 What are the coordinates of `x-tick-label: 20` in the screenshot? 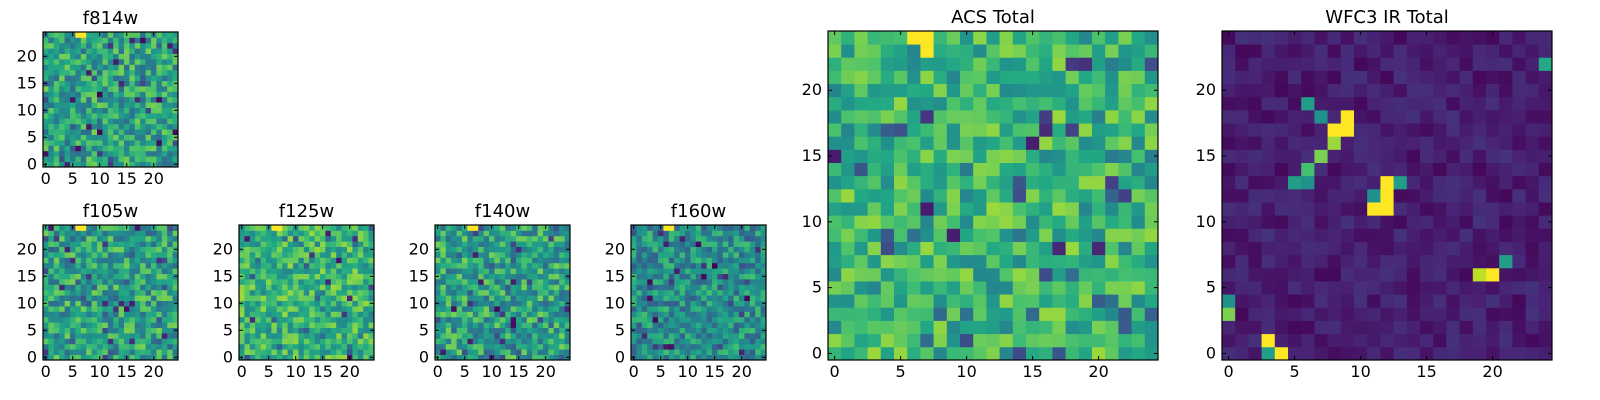 It's located at (546, 371).